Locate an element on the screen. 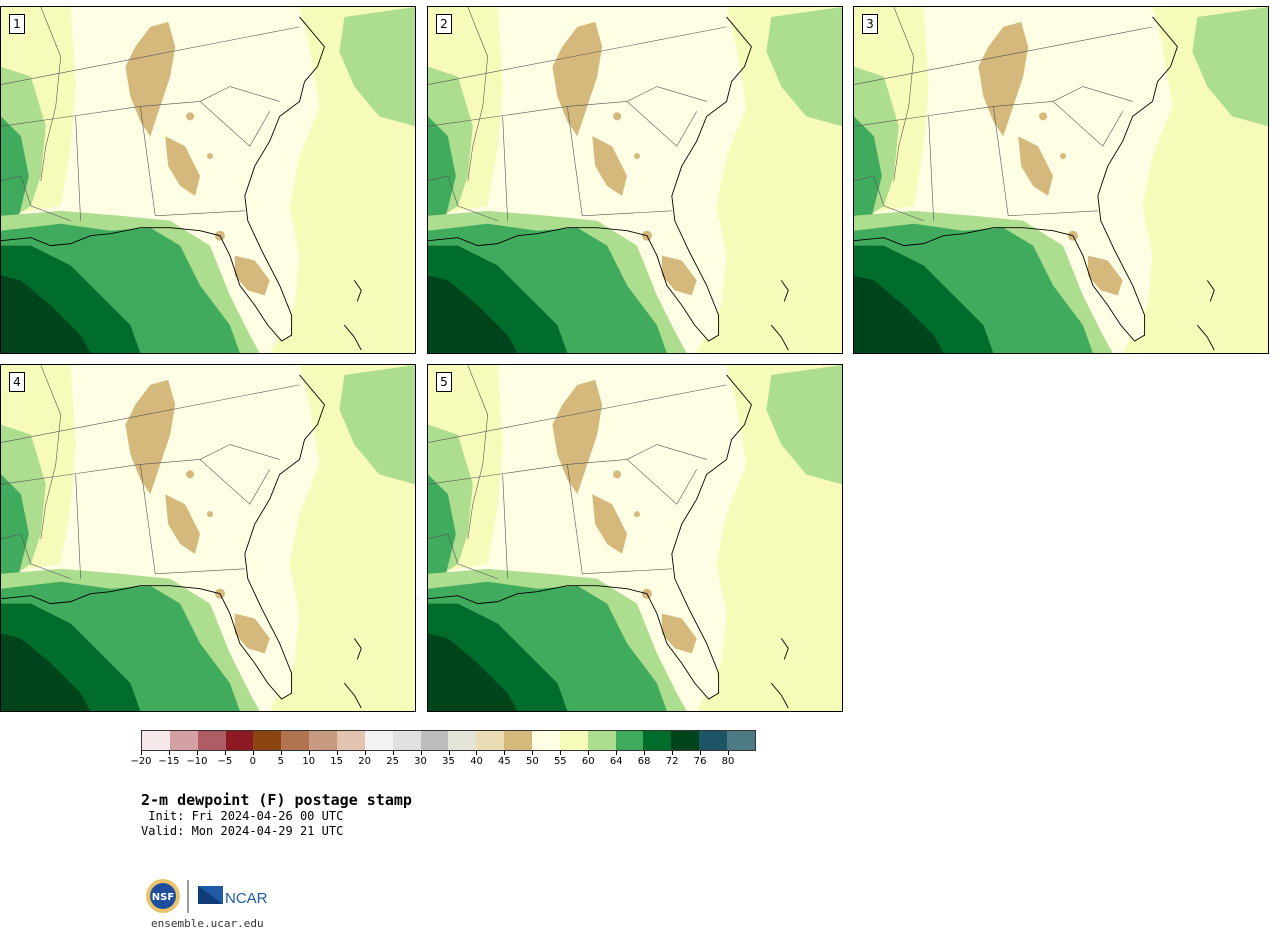  colorbar-tick-label: 64 is located at coordinates (616, 761).